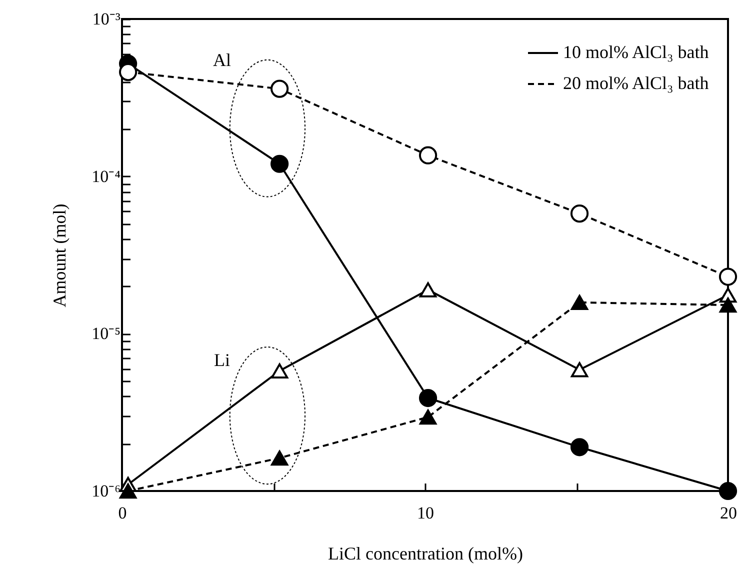 Image resolution: width=747 pixels, height=583 pixels. What do you see at coordinates (106, 19) in the screenshot?
I see `y-tick-label: 10⁻³` at bounding box center [106, 19].